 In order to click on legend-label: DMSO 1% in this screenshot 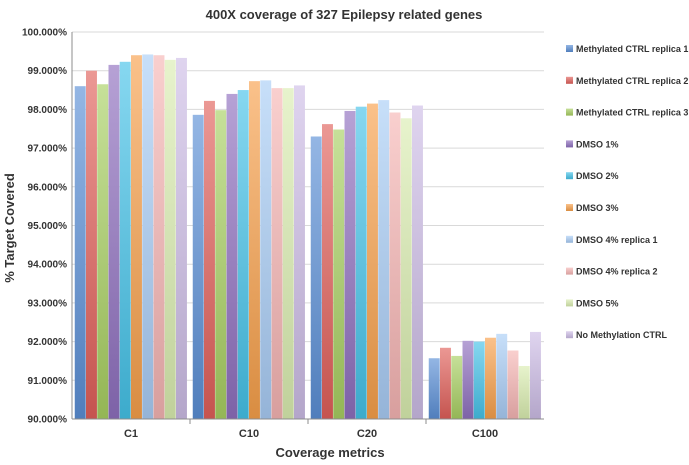, I will do `click(597, 144)`.